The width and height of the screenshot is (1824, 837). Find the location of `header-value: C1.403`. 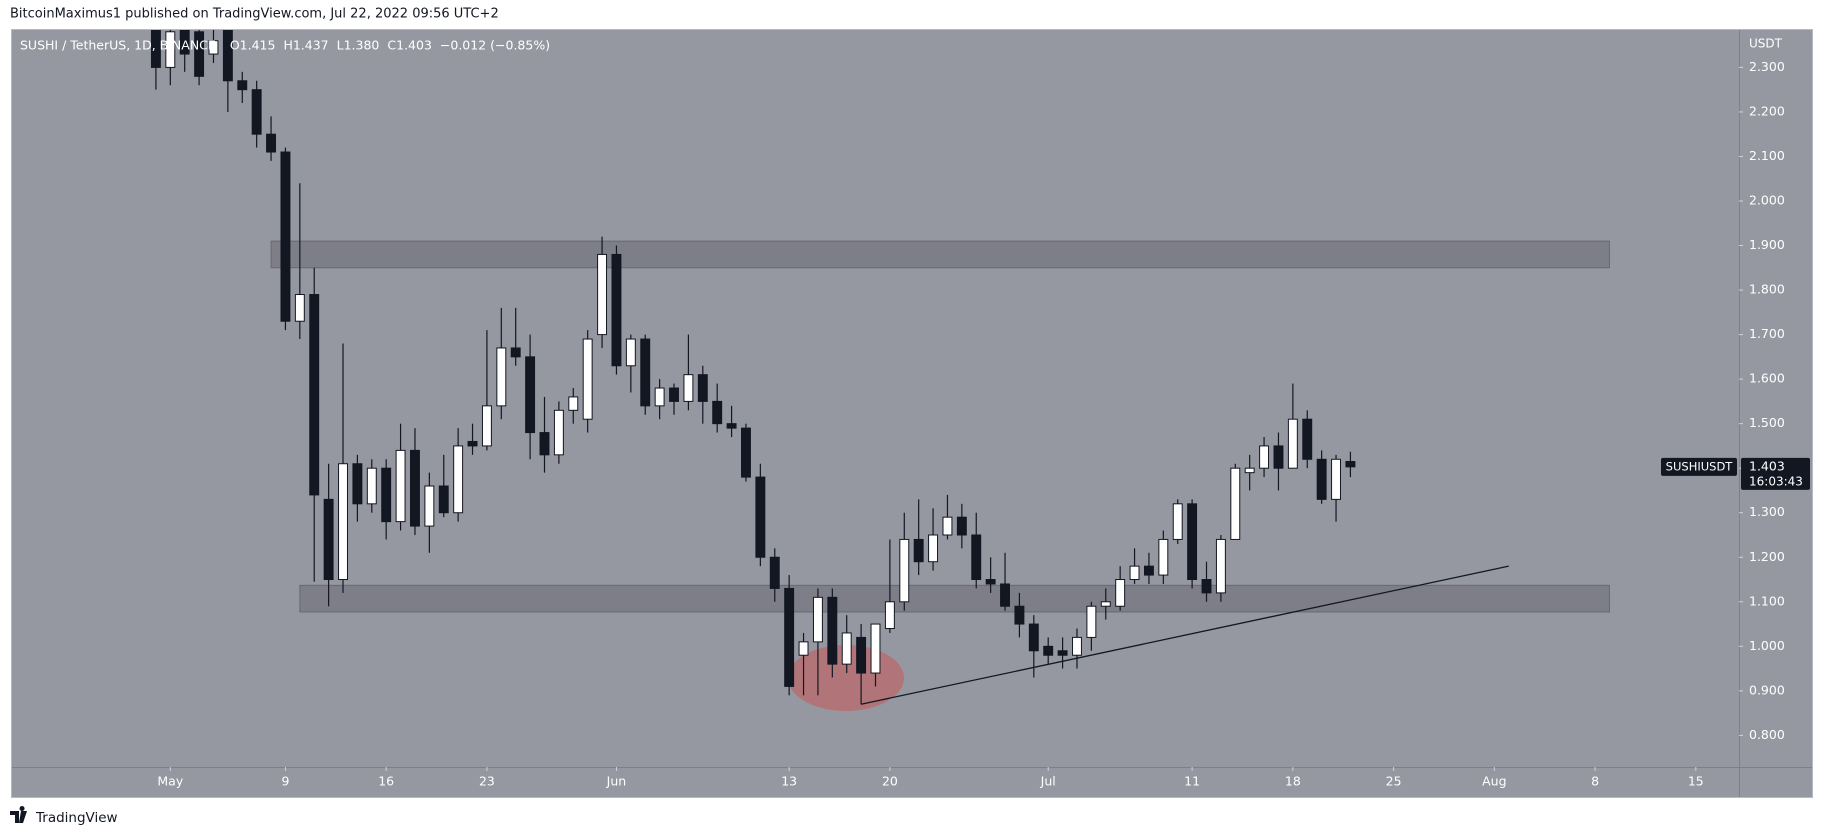

header-value: C1.403 is located at coordinates (409, 45).